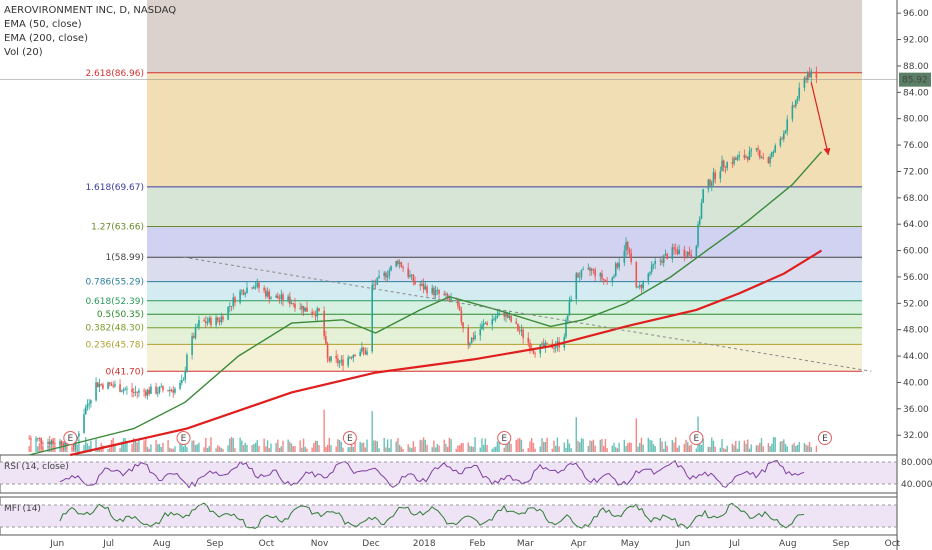 This screenshot has width=932, height=550. What do you see at coordinates (788, 544) in the screenshot?
I see `x-tick-label: Aug` at bounding box center [788, 544].